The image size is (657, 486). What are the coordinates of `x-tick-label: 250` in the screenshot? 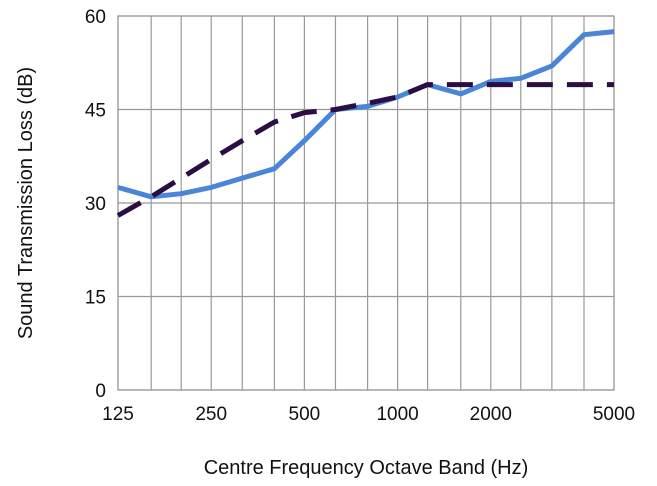 It's located at (211, 414).